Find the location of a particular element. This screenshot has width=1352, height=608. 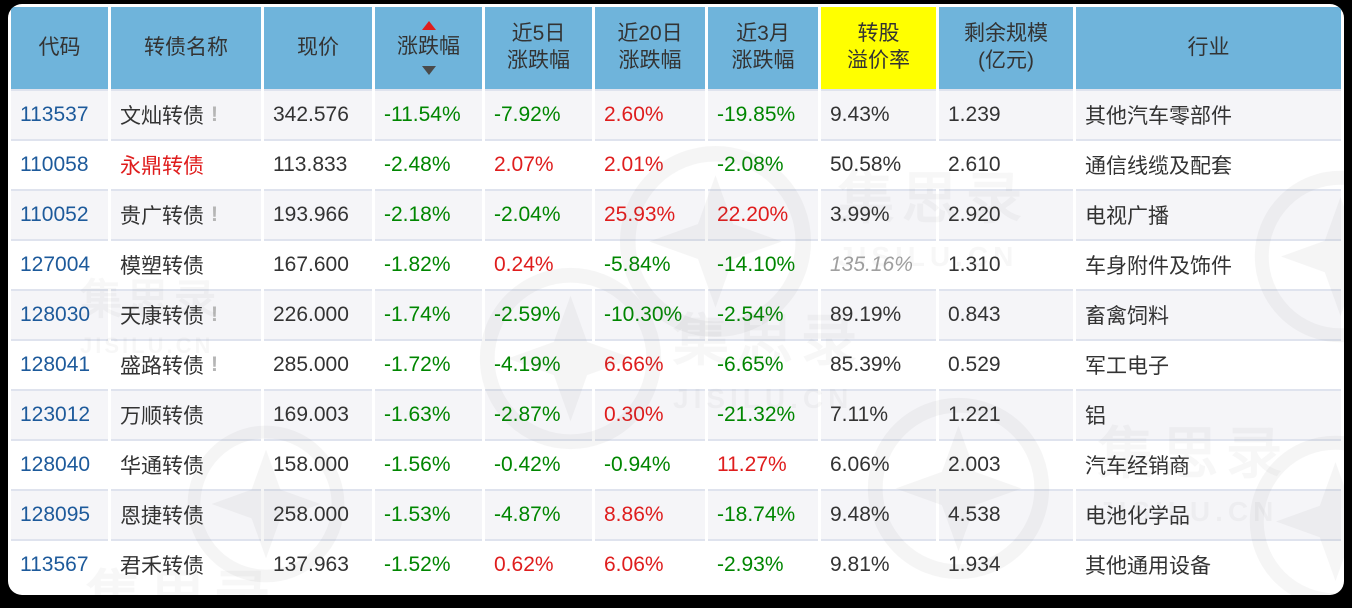

cell-name: 君禾转债 is located at coordinates (186, 565).